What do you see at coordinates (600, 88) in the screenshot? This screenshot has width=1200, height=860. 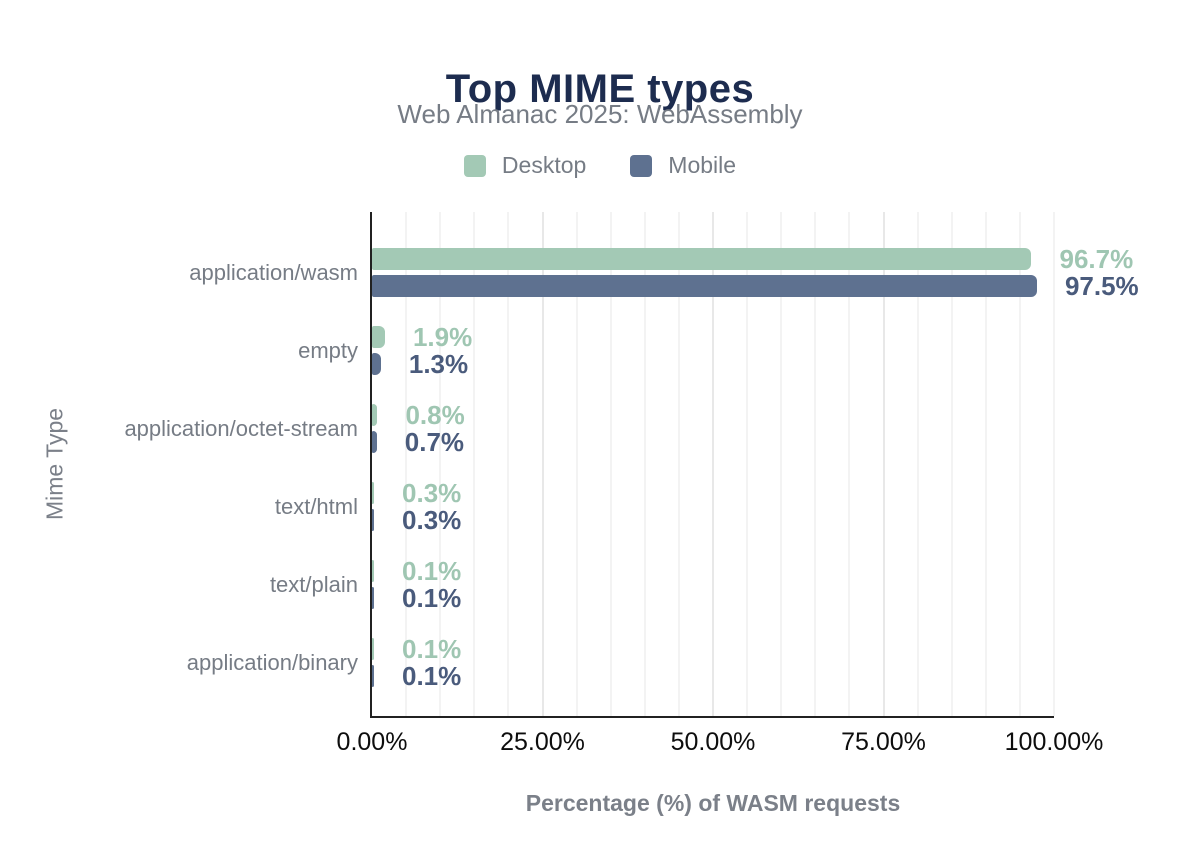 I see `chart-title: Top MIME types` at bounding box center [600, 88].